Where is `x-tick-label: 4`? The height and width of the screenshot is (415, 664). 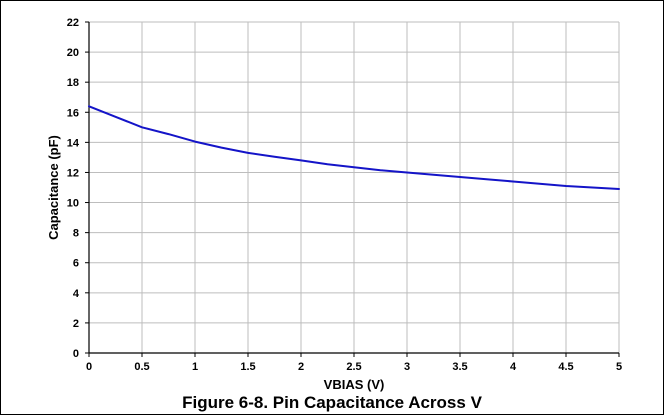 x-tick-label: 4 is located at coordinates (513, 367).